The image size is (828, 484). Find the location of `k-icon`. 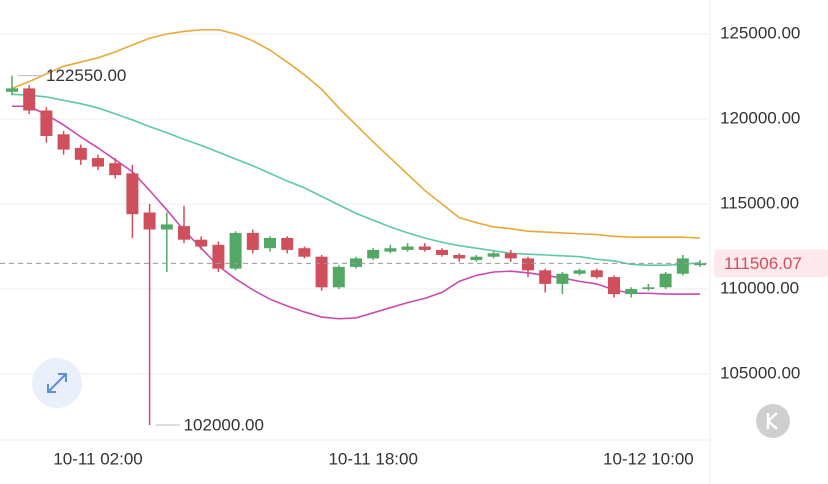

k-icon is located at coordinates (772, 421).